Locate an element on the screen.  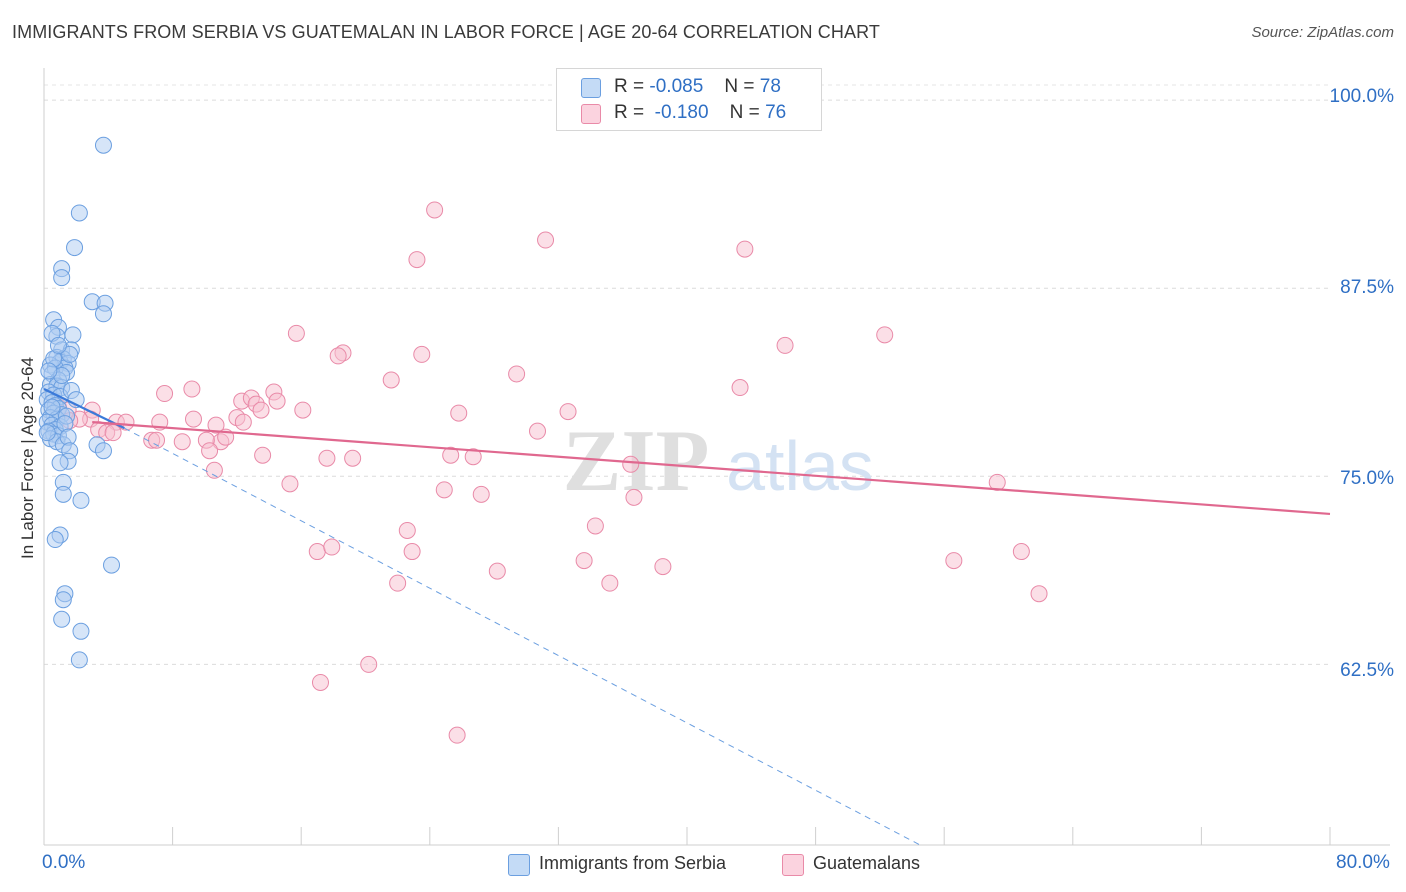
n-value-guatemalans: 76 is located at coordinates (776, 112).